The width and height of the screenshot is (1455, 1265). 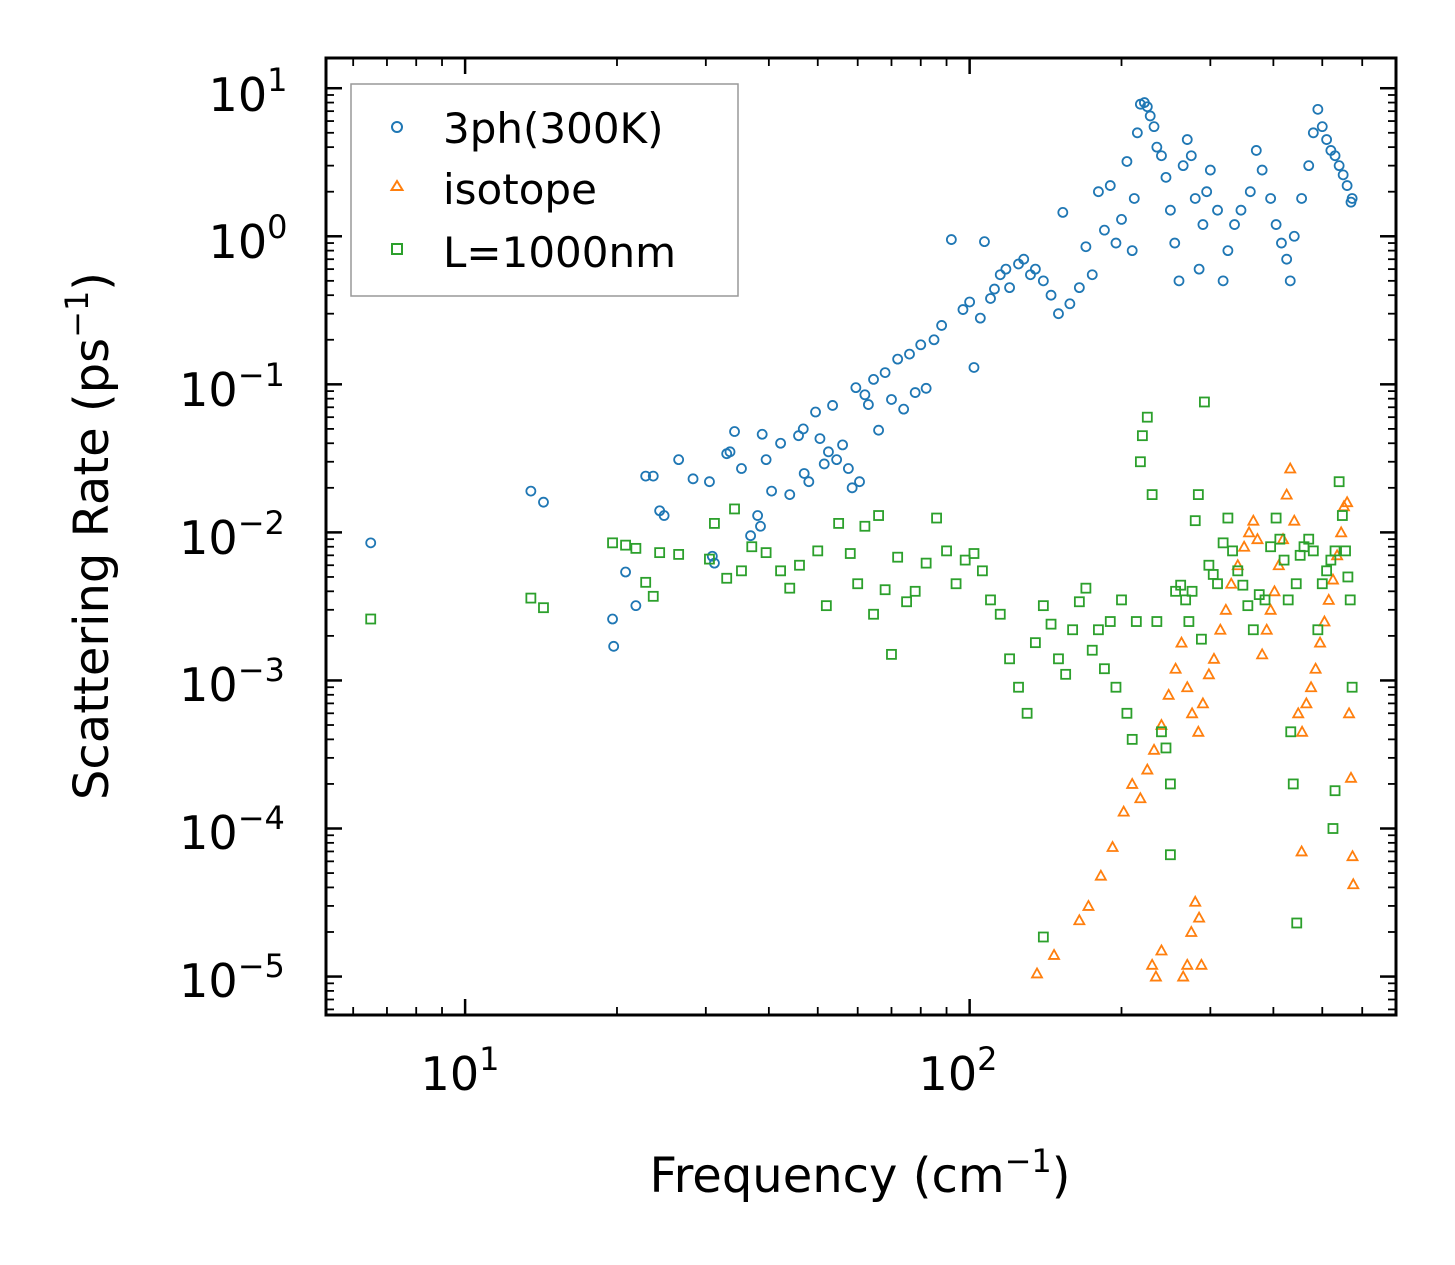 What do you see at coordinates (709, 1070) in the screenshot?
I see `x-tick-labels: 101 102` at bounding box center [709, 1070].